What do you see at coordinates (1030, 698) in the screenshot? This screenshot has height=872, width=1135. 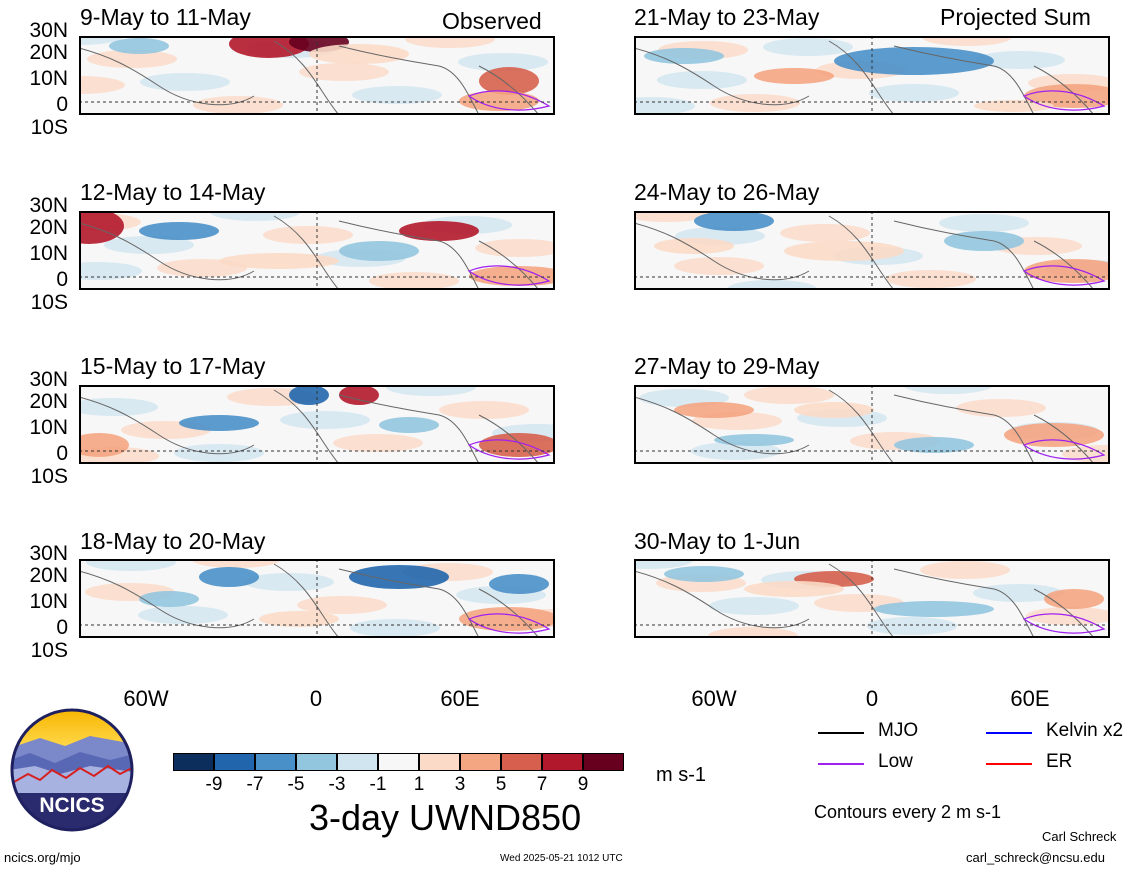 I see `lon-label-right-60e: 60E` at bounding box center [1030, 698].